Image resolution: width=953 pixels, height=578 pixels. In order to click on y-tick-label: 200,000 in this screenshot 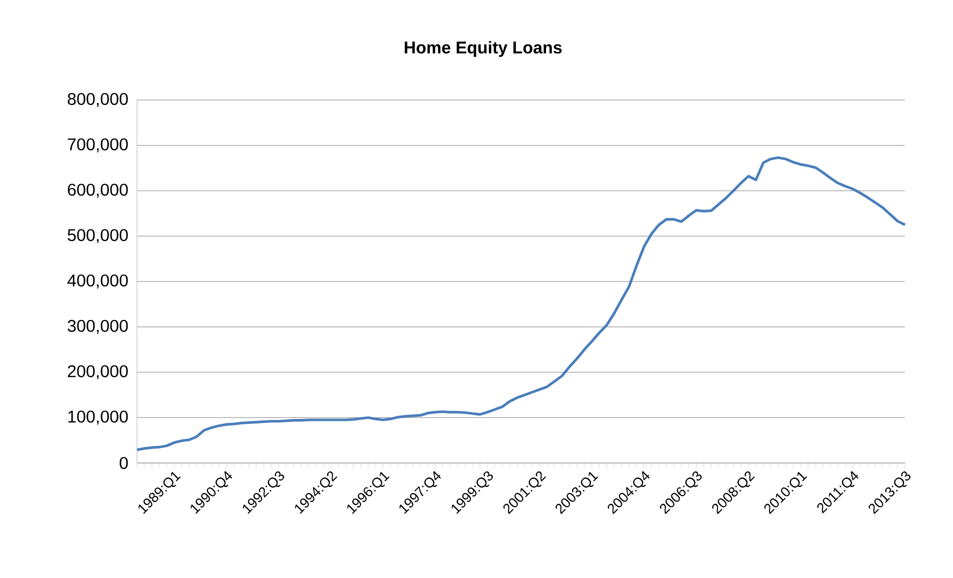, I will do `click(98, 372)`.